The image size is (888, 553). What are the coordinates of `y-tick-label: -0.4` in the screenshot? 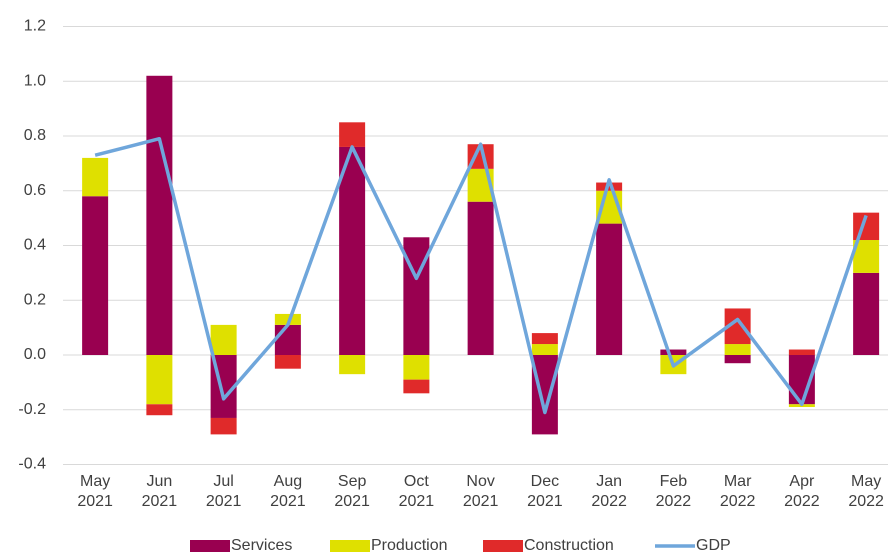 It's located at (32, 464).